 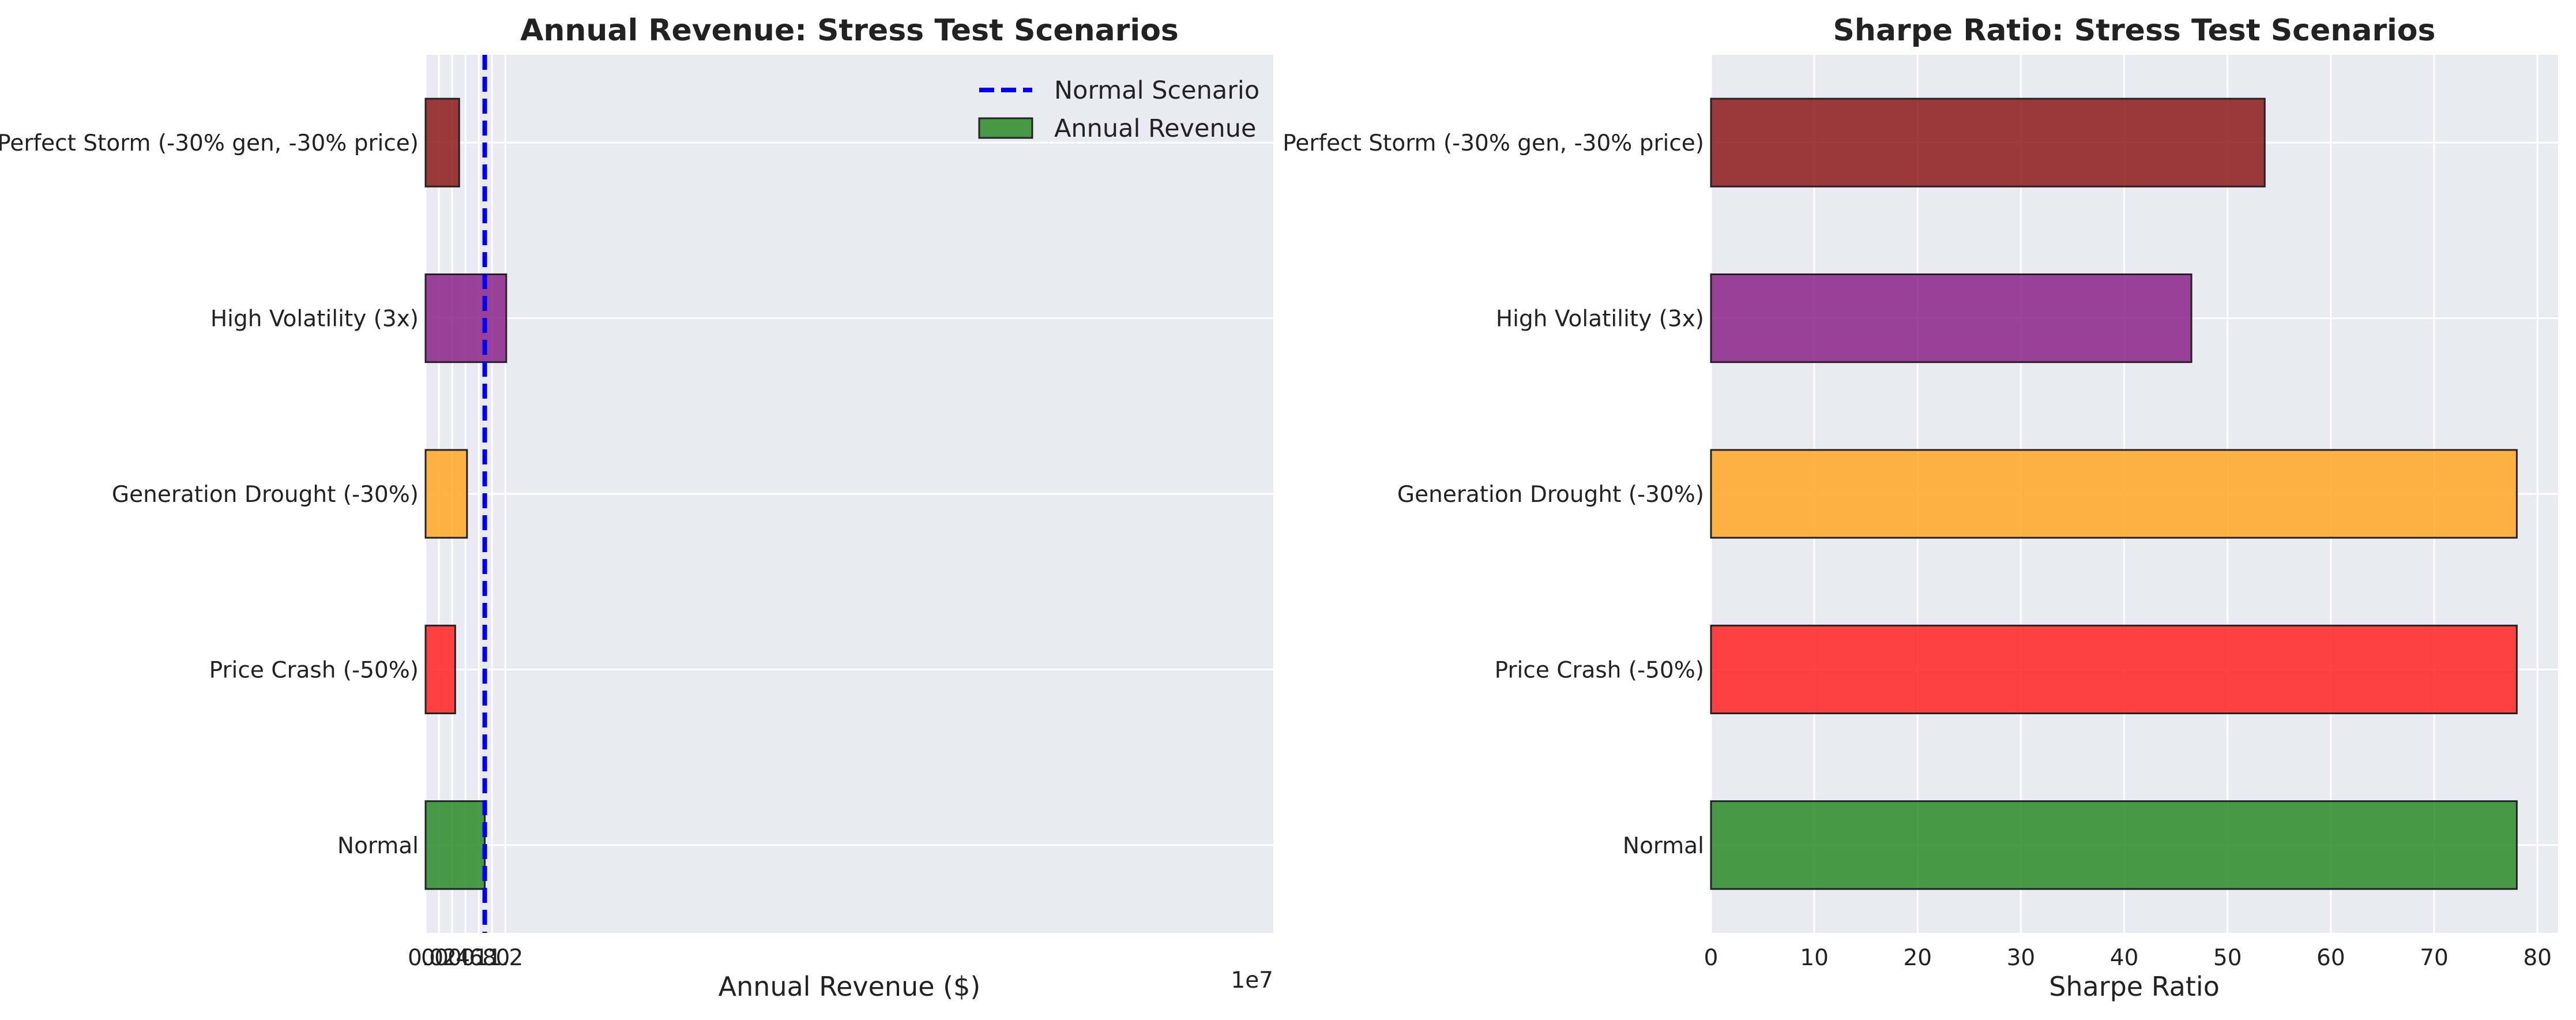 I want to click on sharpe-y-tick-label: Perfect Storm (-30% gen, -30% price), so click(x=1493, y=143).